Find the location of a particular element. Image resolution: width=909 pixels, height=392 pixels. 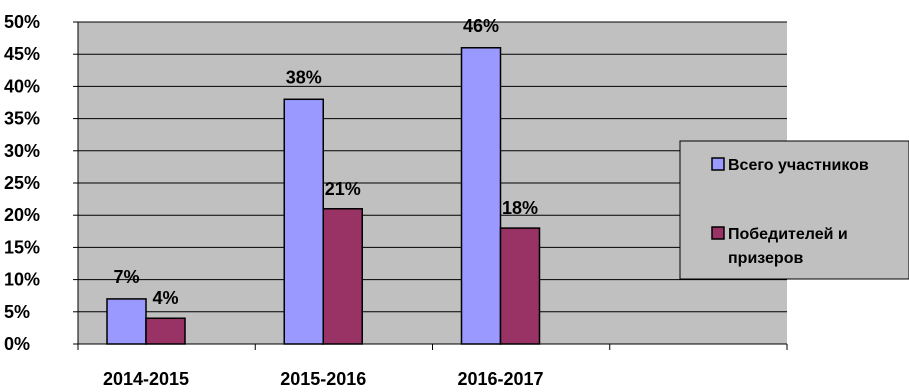

legend-label-winners-line2: призеров is located at coordinates (765, 258).